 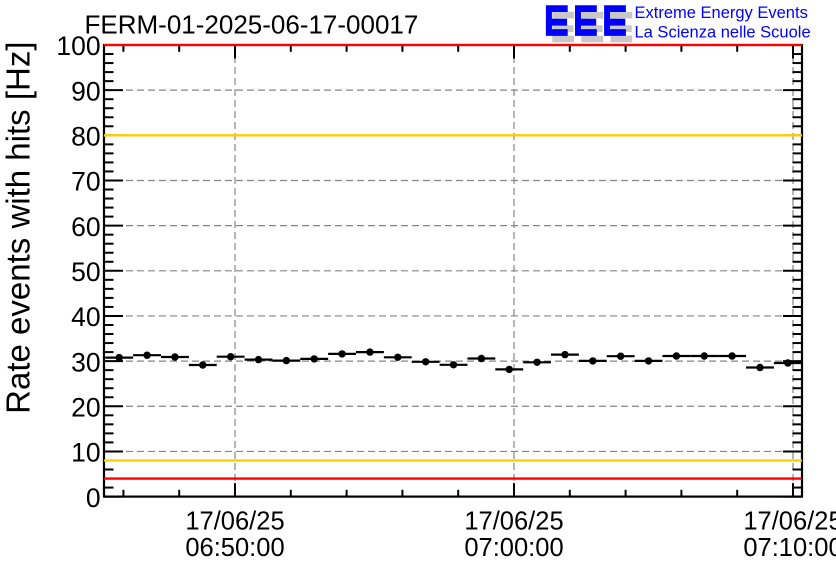 I want to click on svg-text: 07:00:00, so click(x=513, y=548).